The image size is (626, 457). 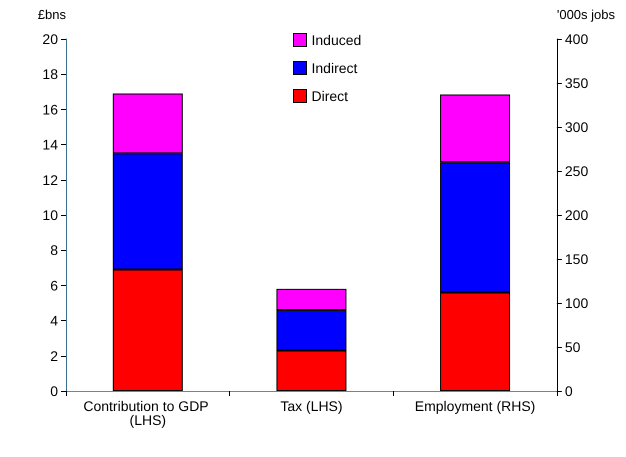 What do you see at coordinates (572, 347) in the screenshot?
I see `y2-tick-label: 50` at bounding box center [572, 347].